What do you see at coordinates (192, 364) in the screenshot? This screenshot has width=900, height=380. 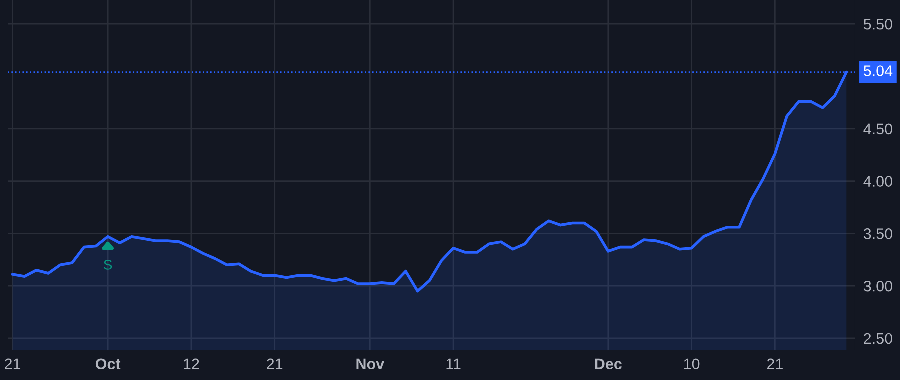 I see `x-tick-label: 12` at bounding box center [192, 364].